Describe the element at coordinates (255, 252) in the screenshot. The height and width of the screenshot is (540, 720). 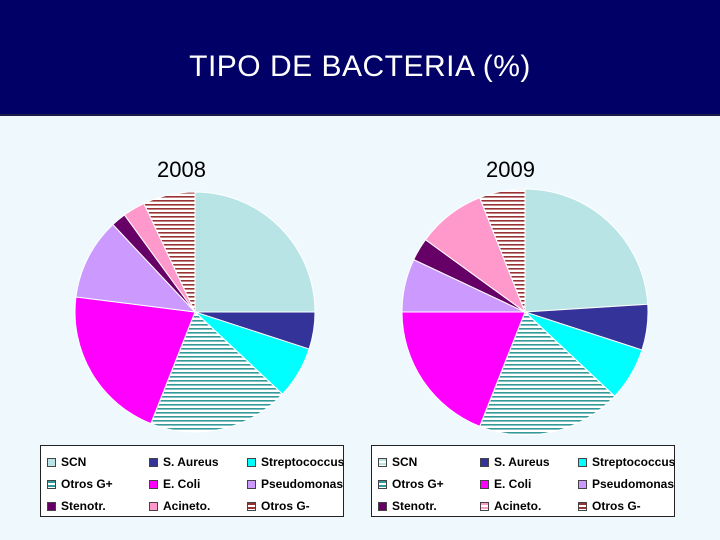
I see `slice-2008-scn` at that location.